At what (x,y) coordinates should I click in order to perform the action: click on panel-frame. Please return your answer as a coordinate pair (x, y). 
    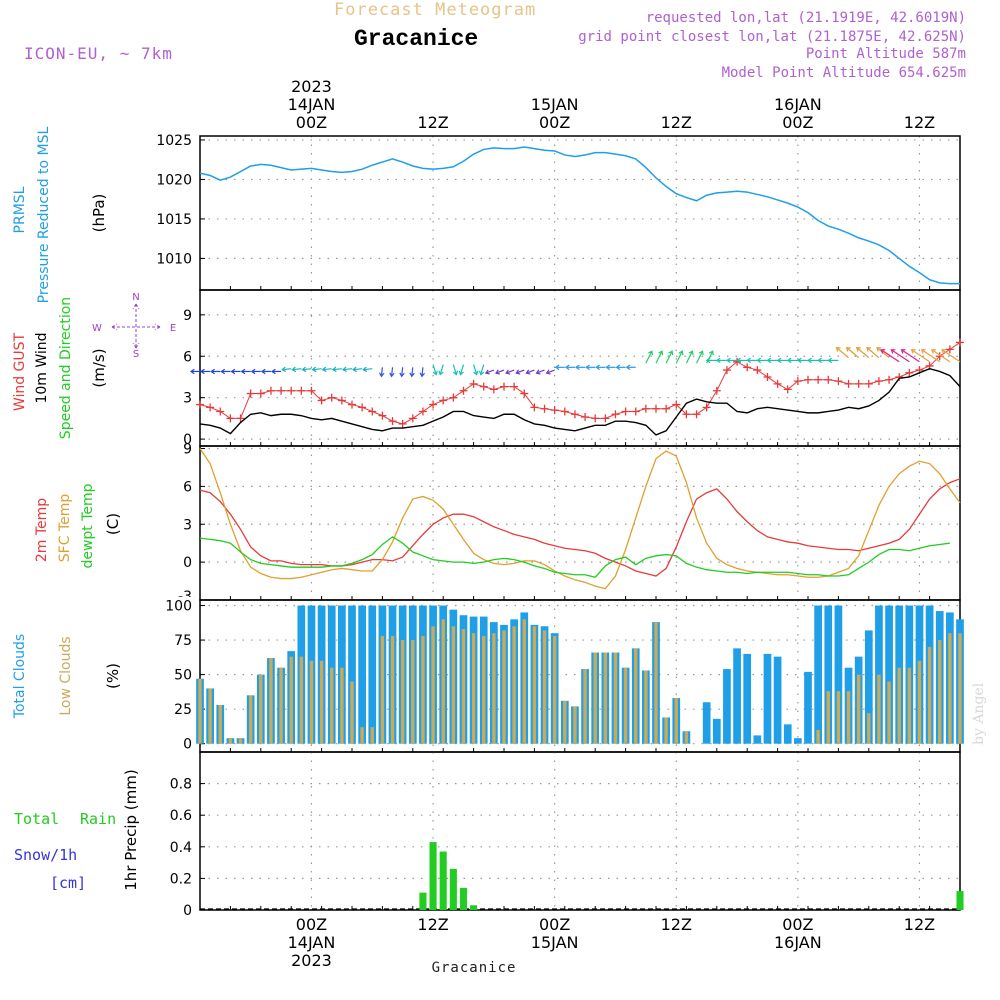
    Looking at the image, I should click on (580, 523).